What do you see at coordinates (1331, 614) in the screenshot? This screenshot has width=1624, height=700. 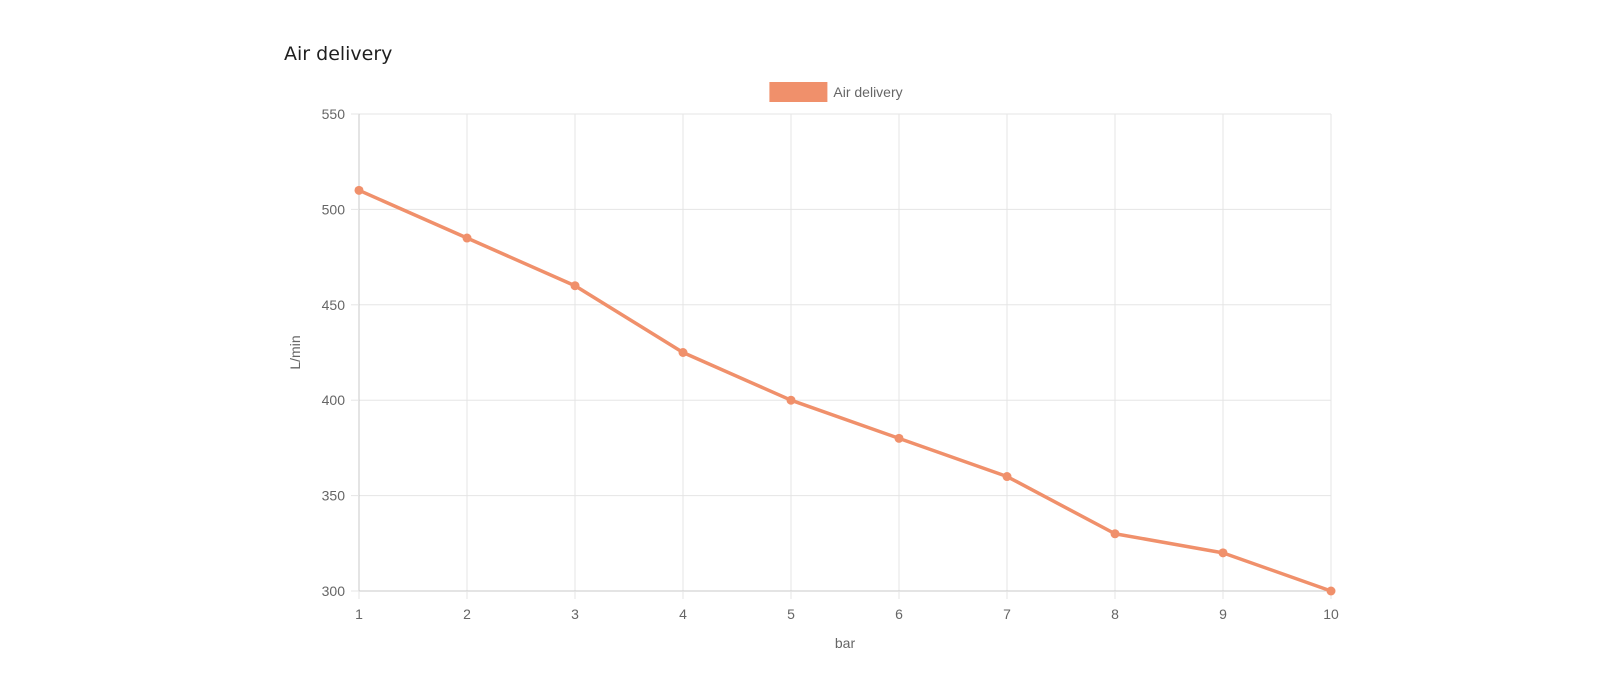 I see `x-tick-label: 10` at bounding box center [1331, 614].